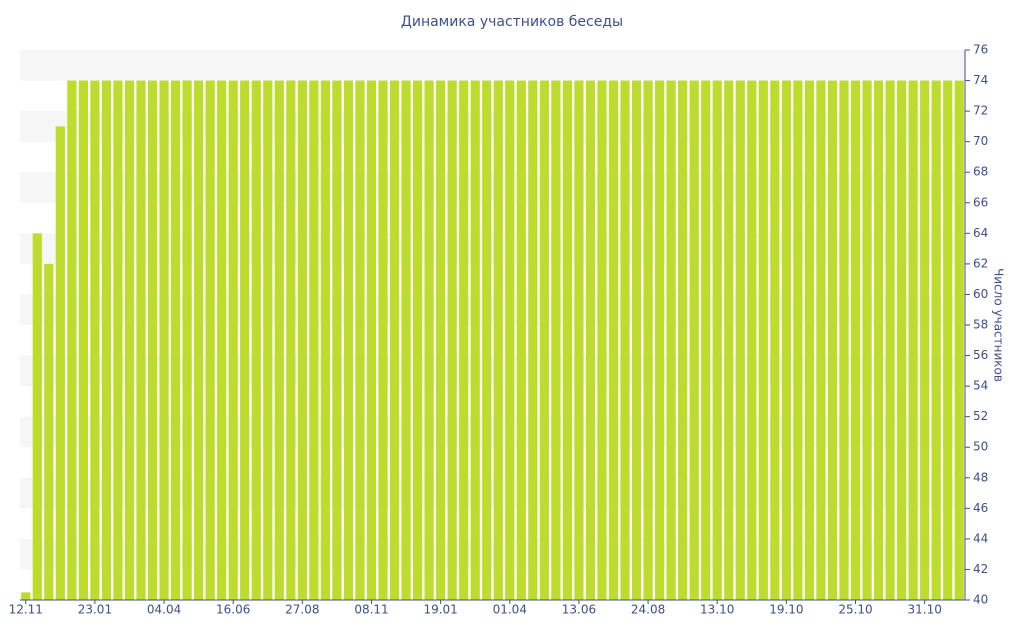 This screenshot has height=640, width=1024. What do you see at coordinates (579, 610) in the screenshot?
I see `x-tick-label: 13.06` at bounding box center [579, 610].